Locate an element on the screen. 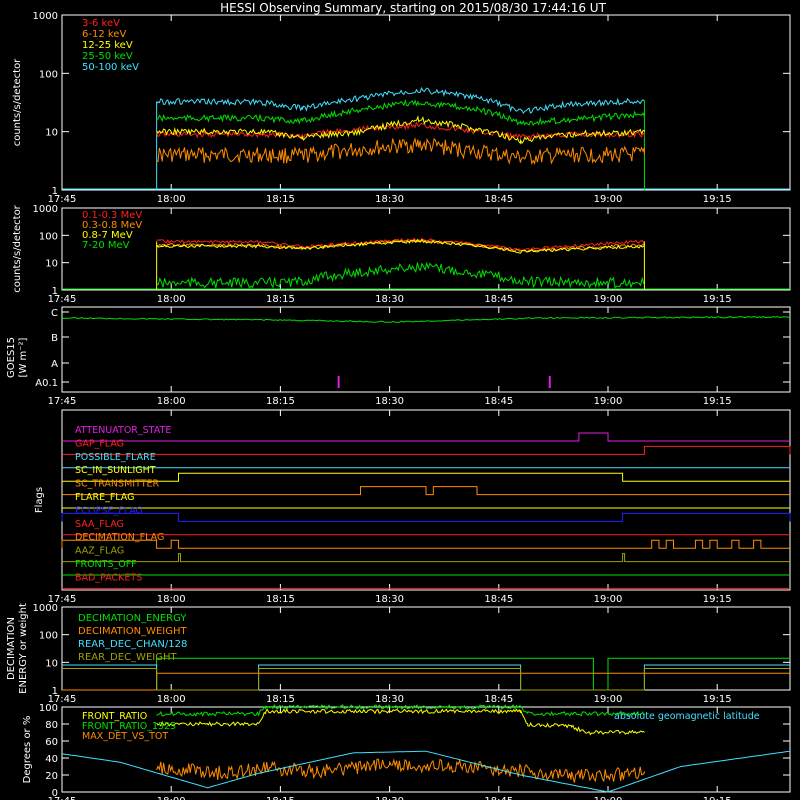 The width and height of the screenshot is (800, 800). legend-entry: REAR_DEC_CHAN/128 is located at coordinates (132, 644).